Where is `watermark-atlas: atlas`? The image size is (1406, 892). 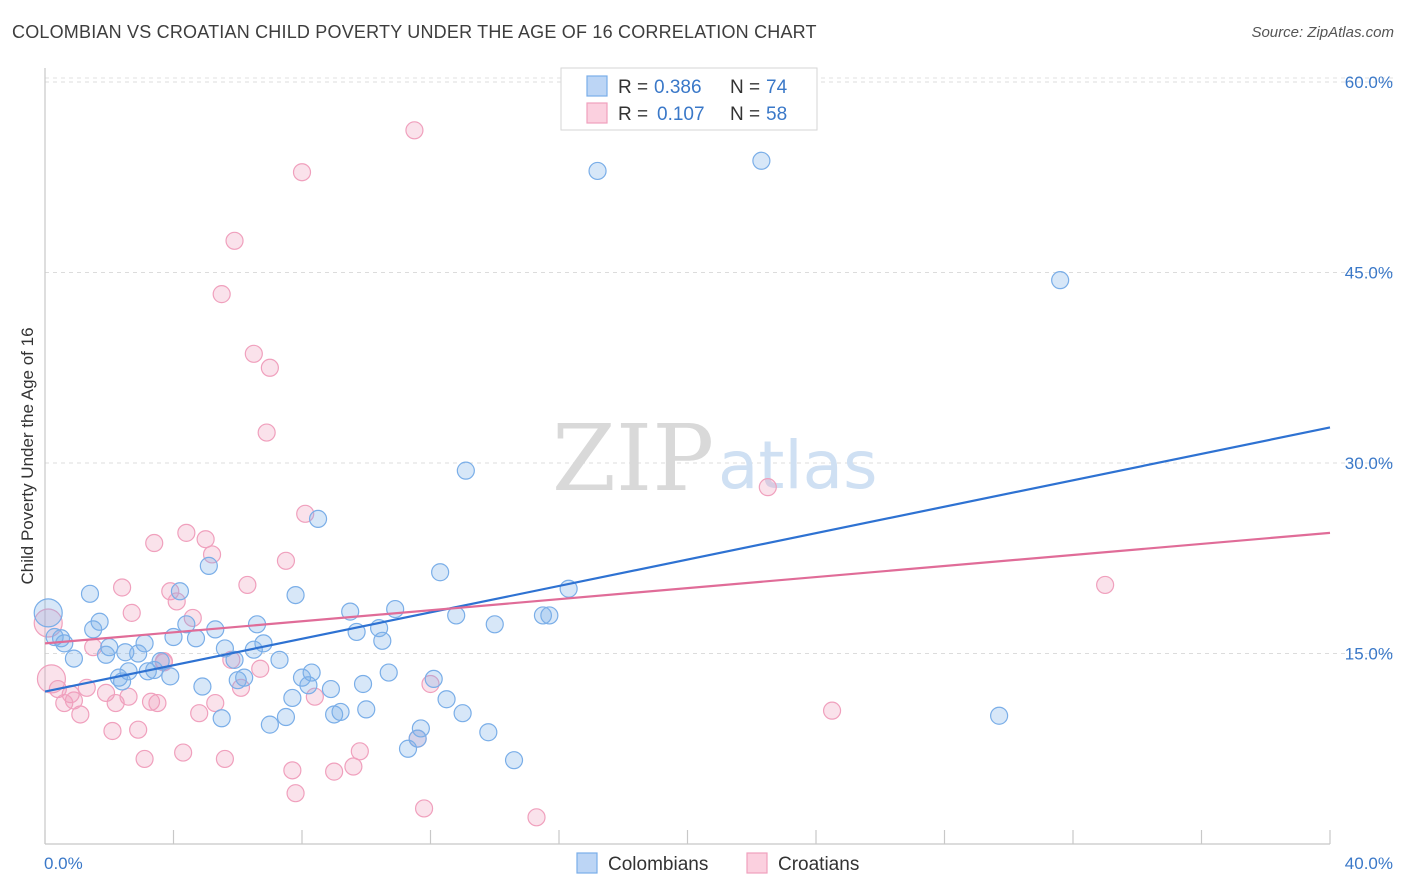
watermark-atlas: atlas is located at coordinates (798, 465).